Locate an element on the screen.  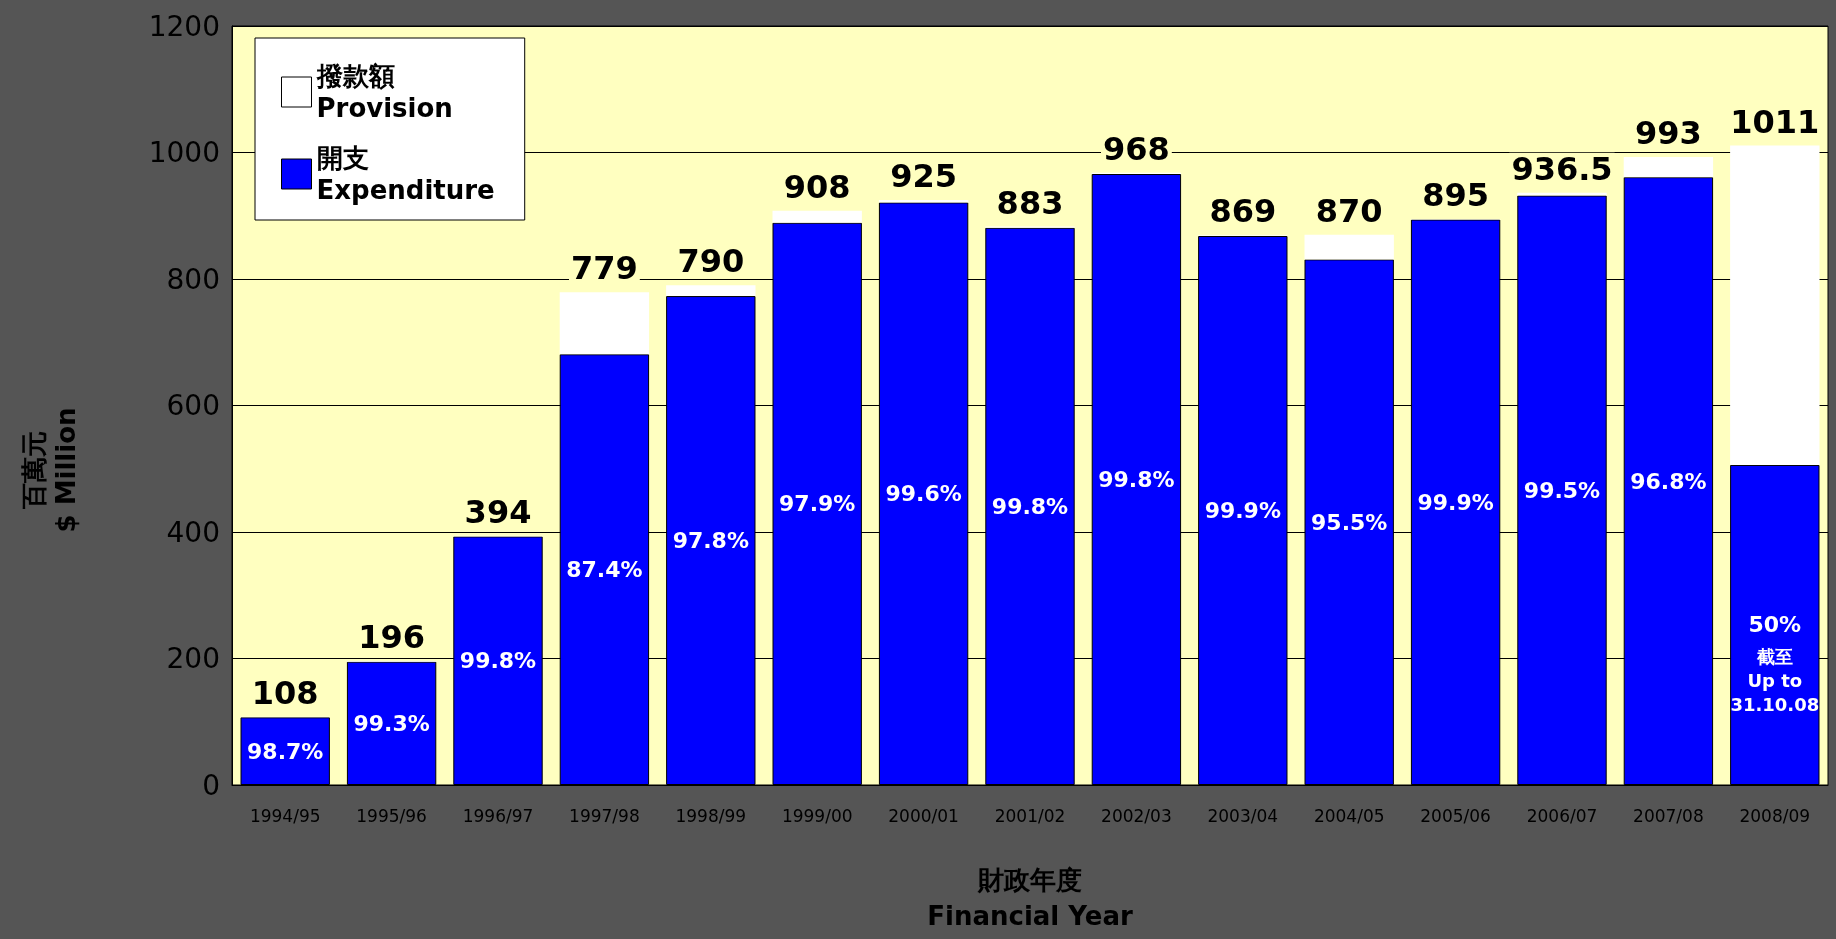
x-tick-label: 1998/99 is located at coordinates (711, 815).